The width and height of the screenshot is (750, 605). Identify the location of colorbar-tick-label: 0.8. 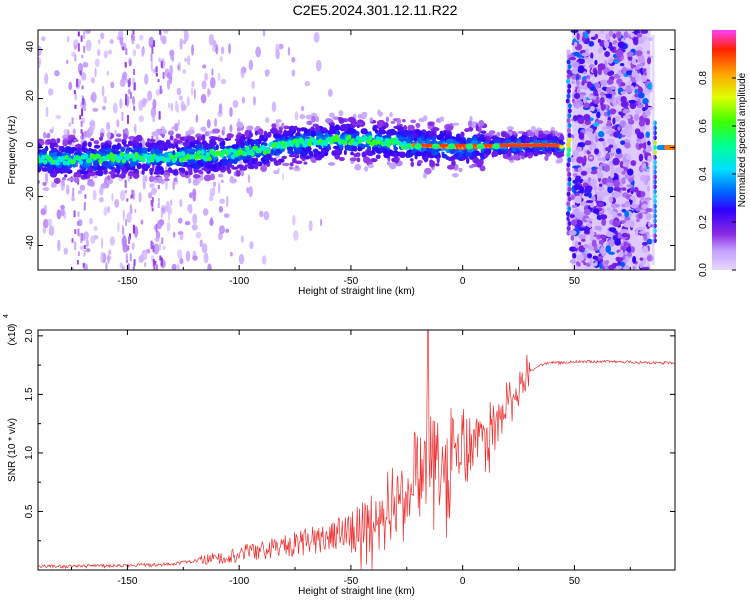
(703, 78).